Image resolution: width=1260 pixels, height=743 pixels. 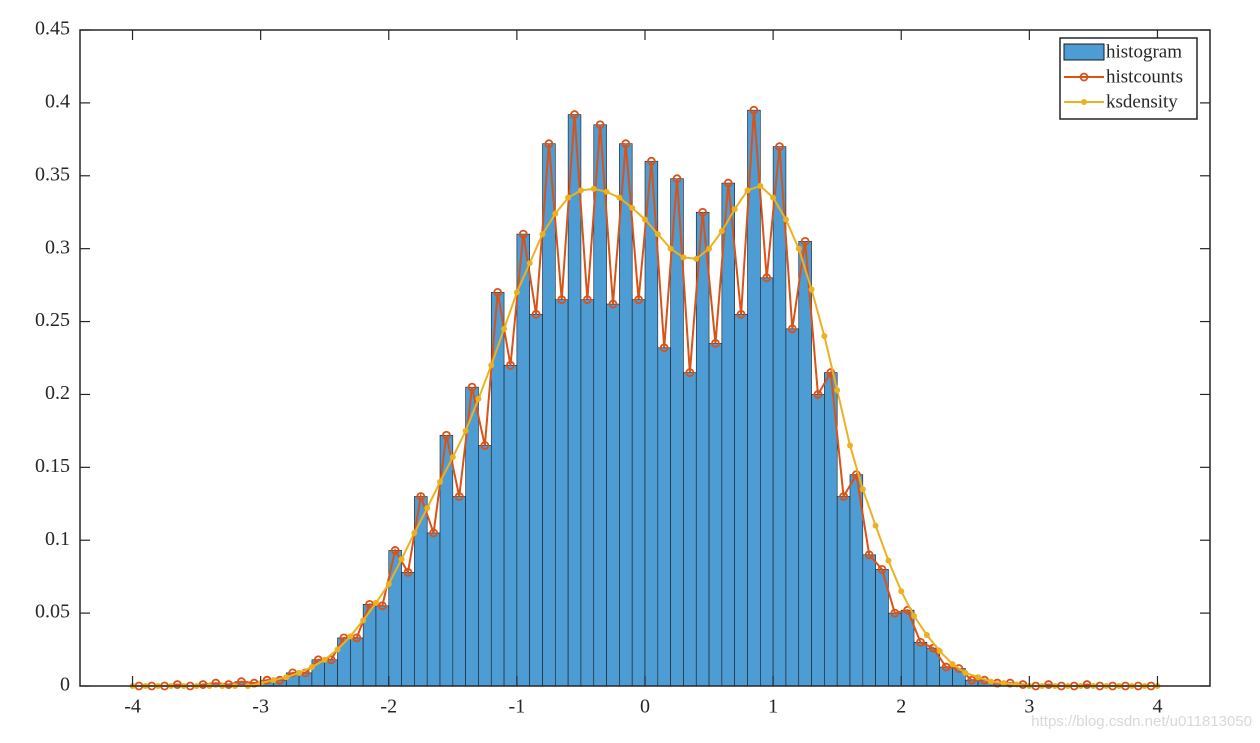 What do you see at coordinates (517, 707) in the screenshot?
I see `x-tick-label: -1` at bounding box center [517, 707].